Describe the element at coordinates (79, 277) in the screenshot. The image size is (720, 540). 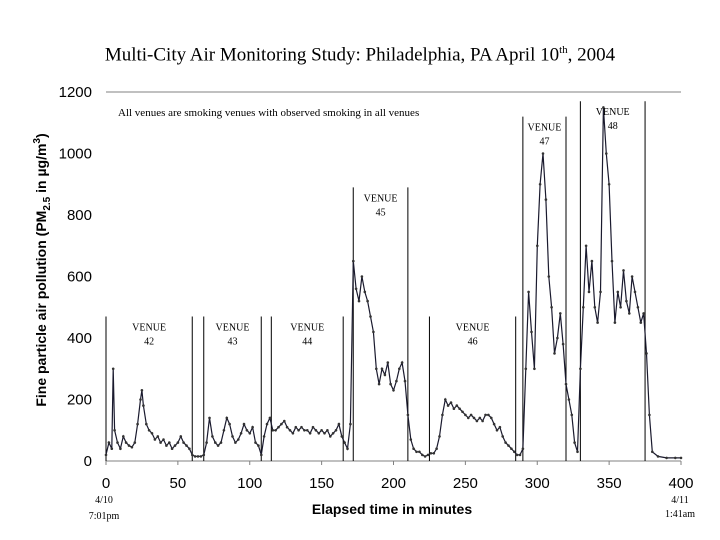
I see `y-tick-label: 600` at that location.